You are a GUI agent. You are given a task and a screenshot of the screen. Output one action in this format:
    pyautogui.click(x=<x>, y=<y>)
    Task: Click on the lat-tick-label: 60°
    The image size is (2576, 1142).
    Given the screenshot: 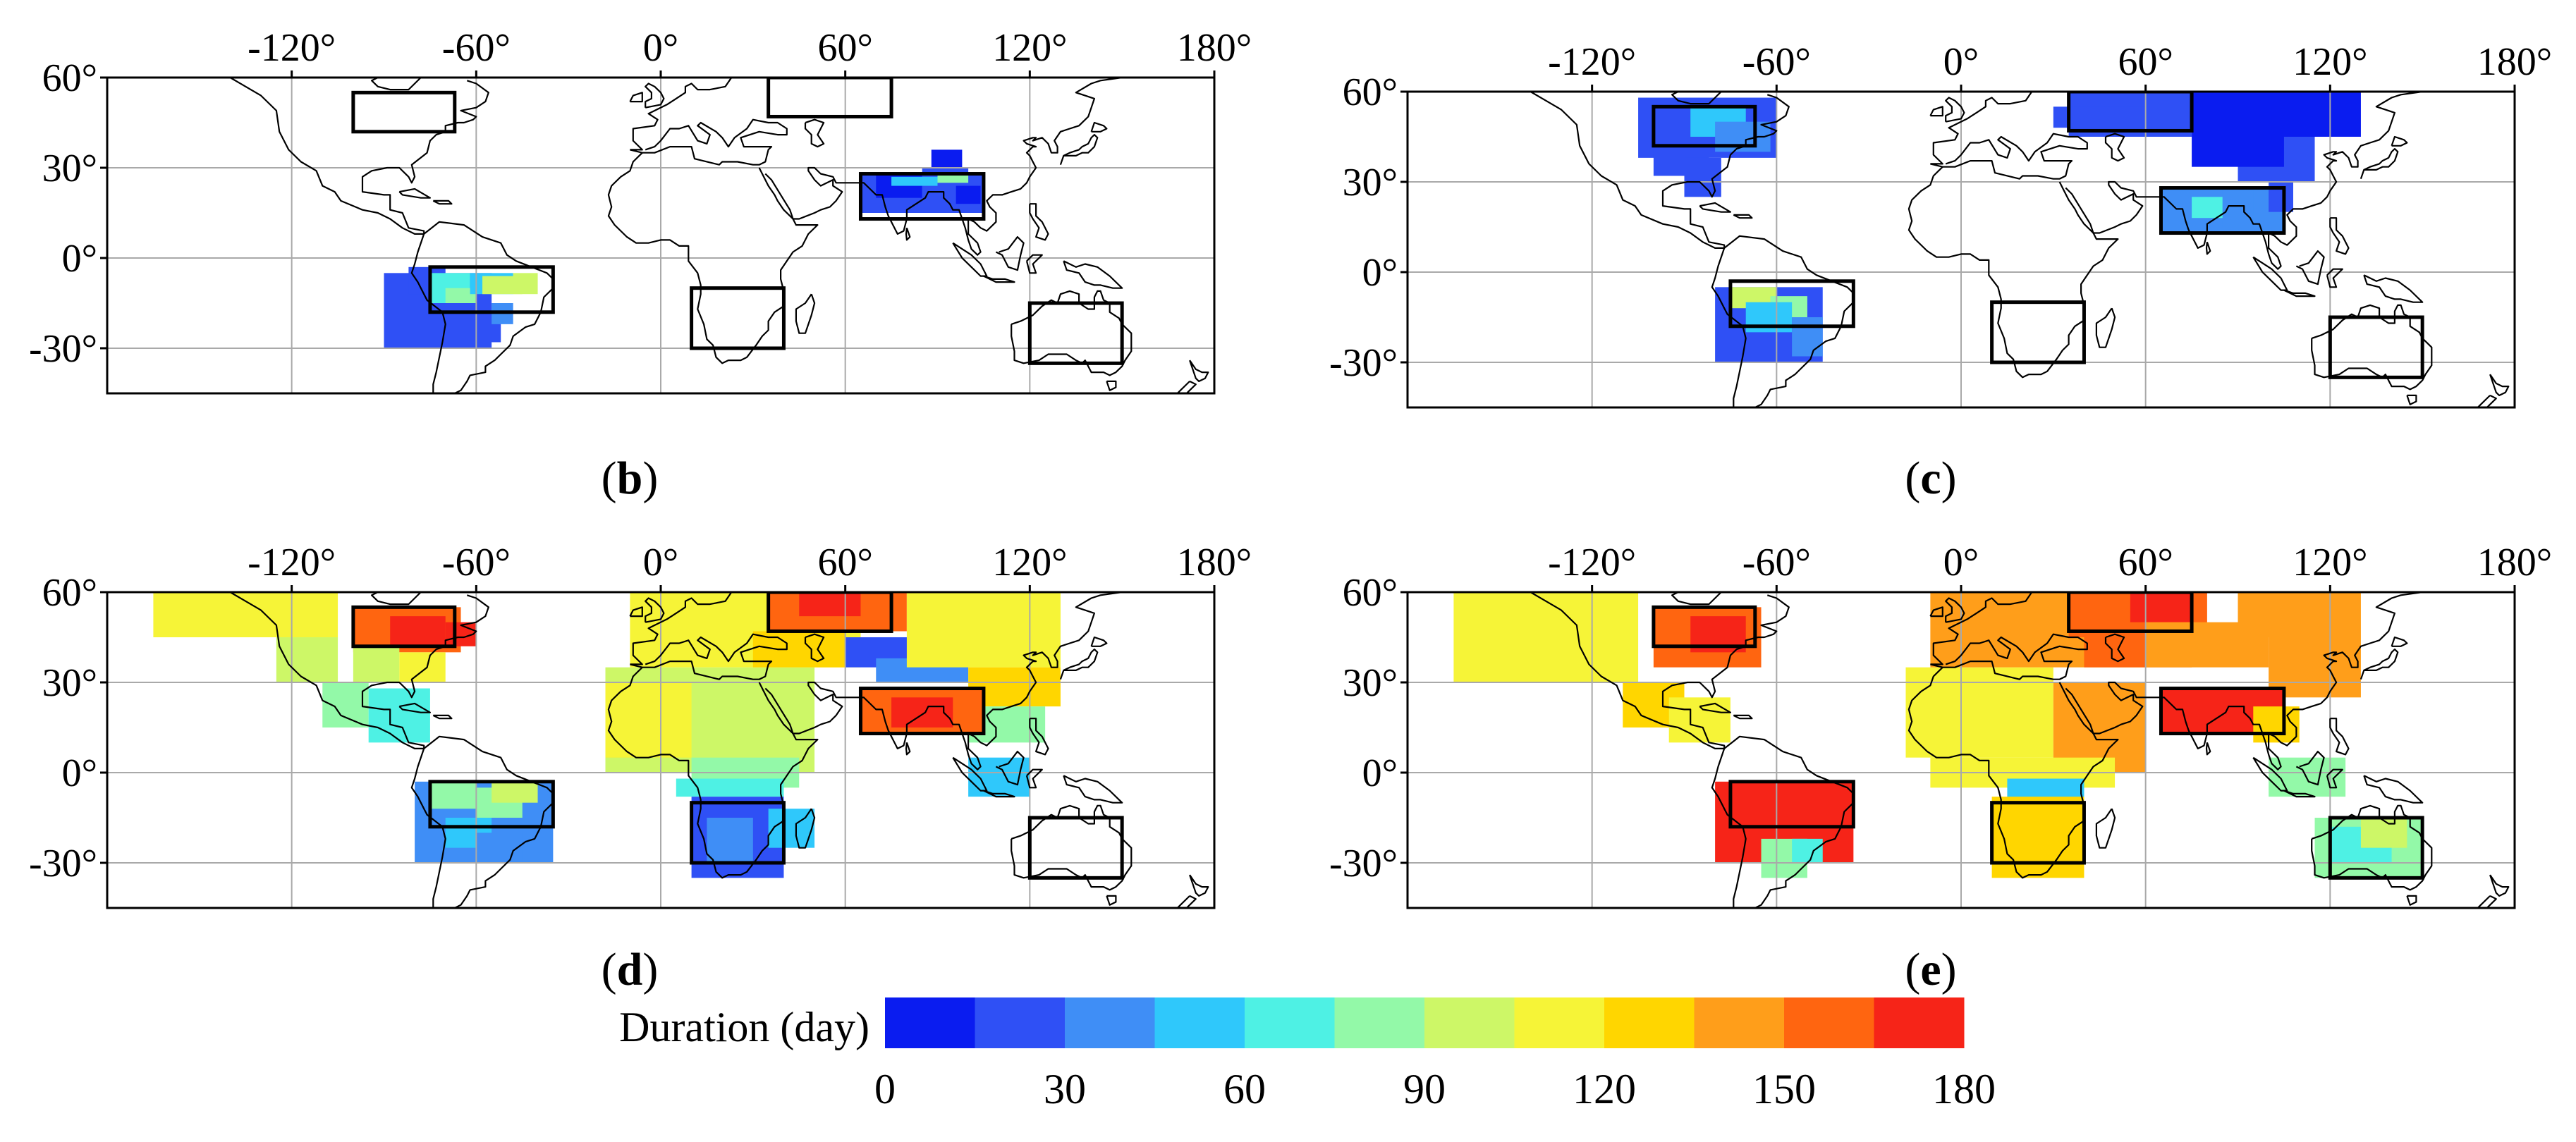 What is the action you would take?
    pyautogui.click(x=70, y=593)
    